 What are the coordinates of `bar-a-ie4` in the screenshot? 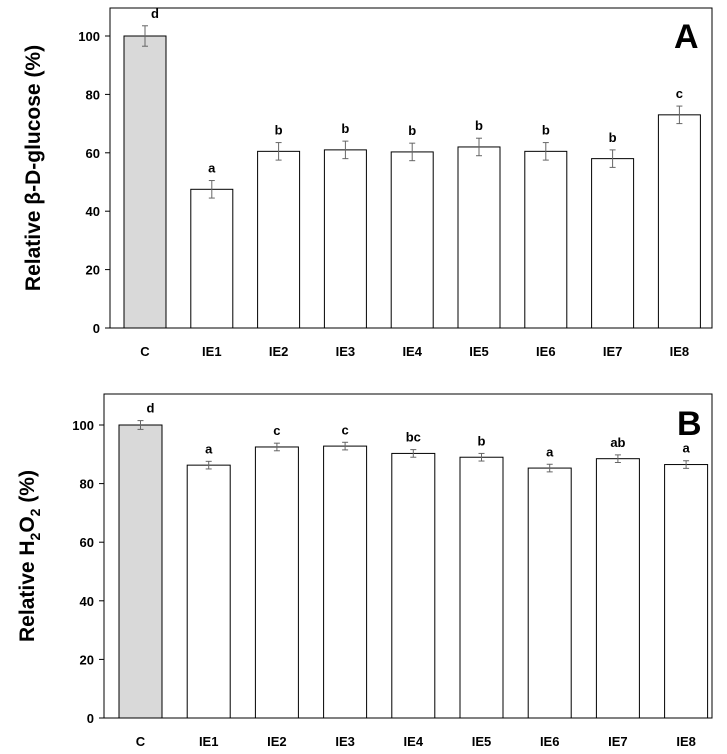 It's located at (412, 240).